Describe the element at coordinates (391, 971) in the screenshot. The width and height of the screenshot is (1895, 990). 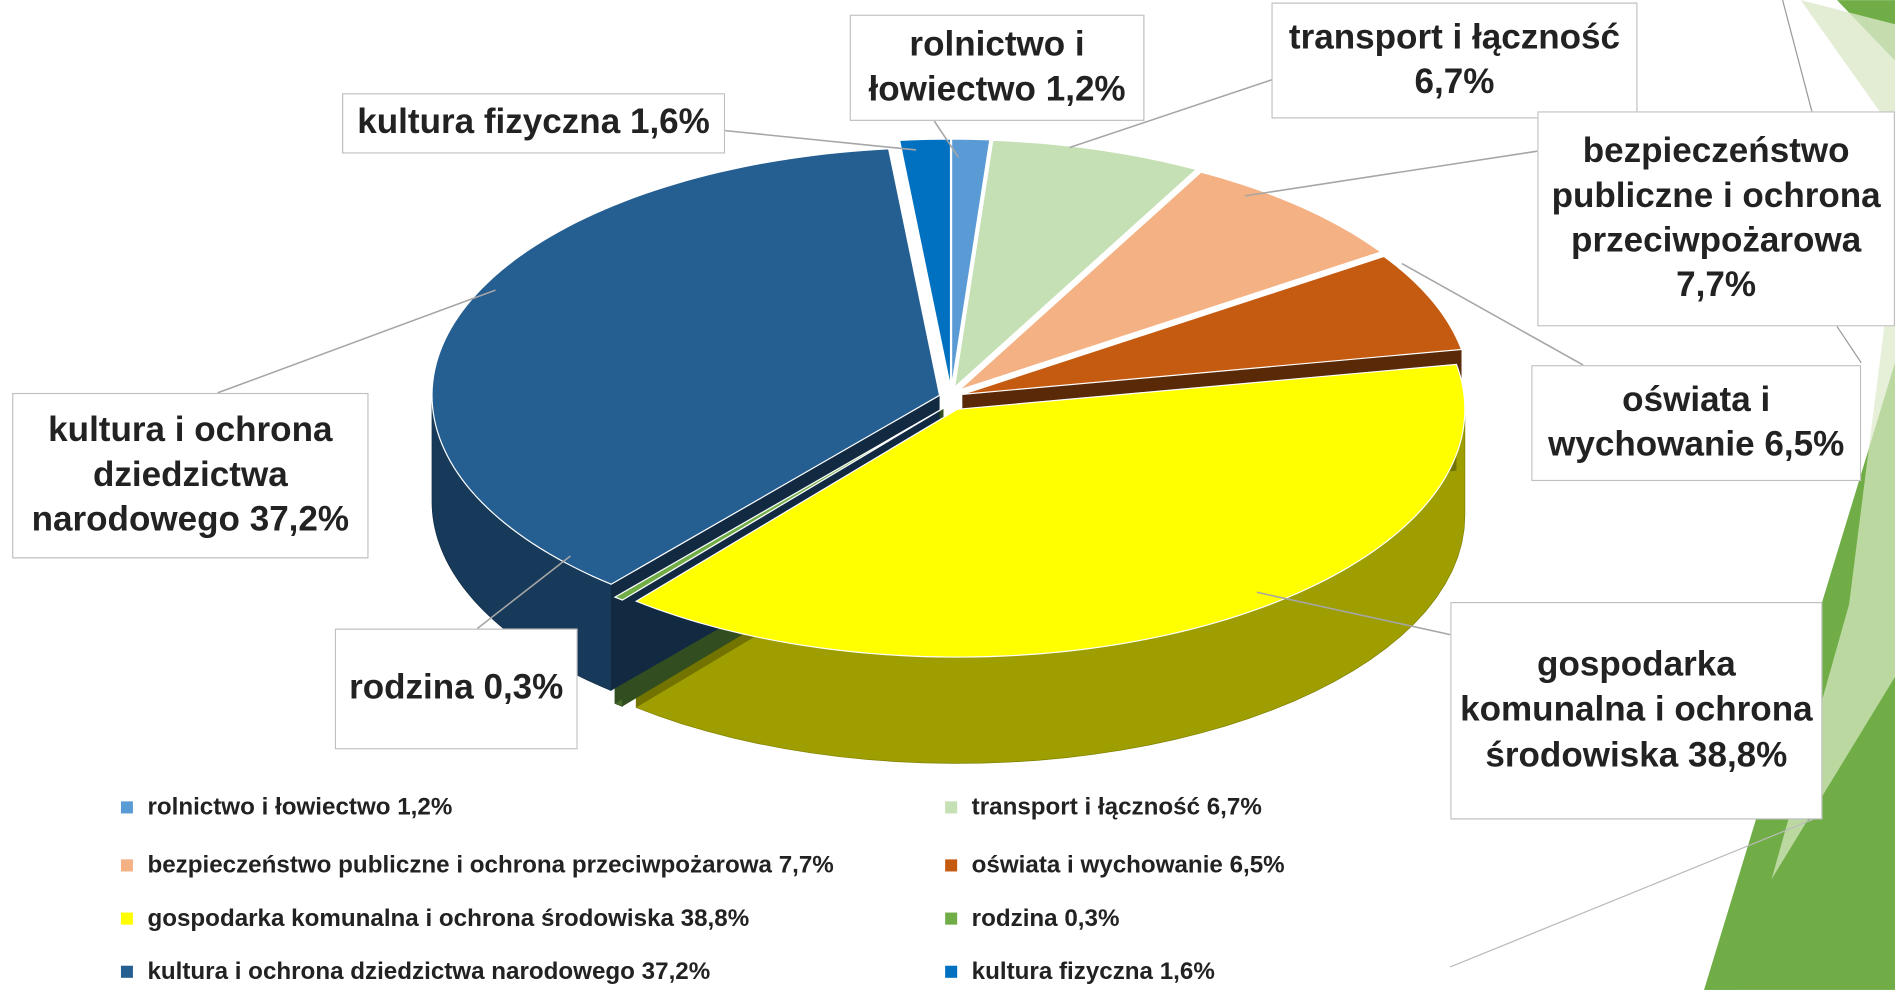
I see `legend-name: kultura i ochrona dziedzictwa narodowego` at that location.